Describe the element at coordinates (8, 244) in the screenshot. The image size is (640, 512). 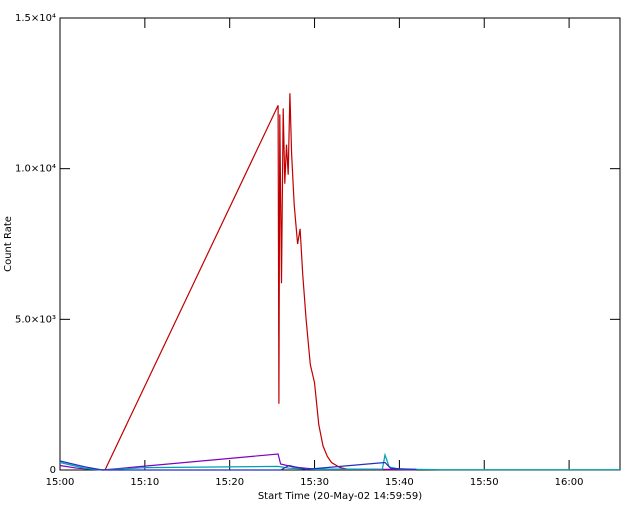
I see `y-axis-label: Count Rate` at that location.